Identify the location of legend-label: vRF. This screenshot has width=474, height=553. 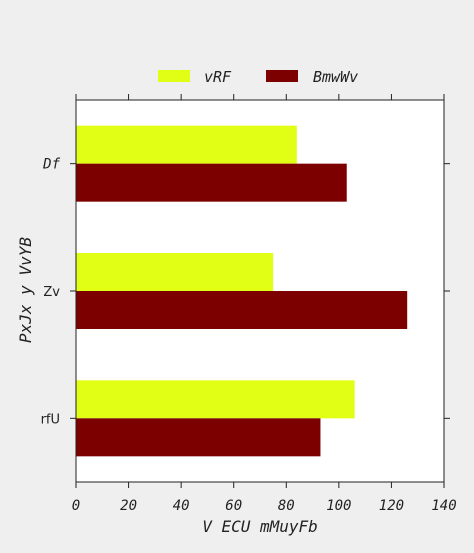
(218, 77).